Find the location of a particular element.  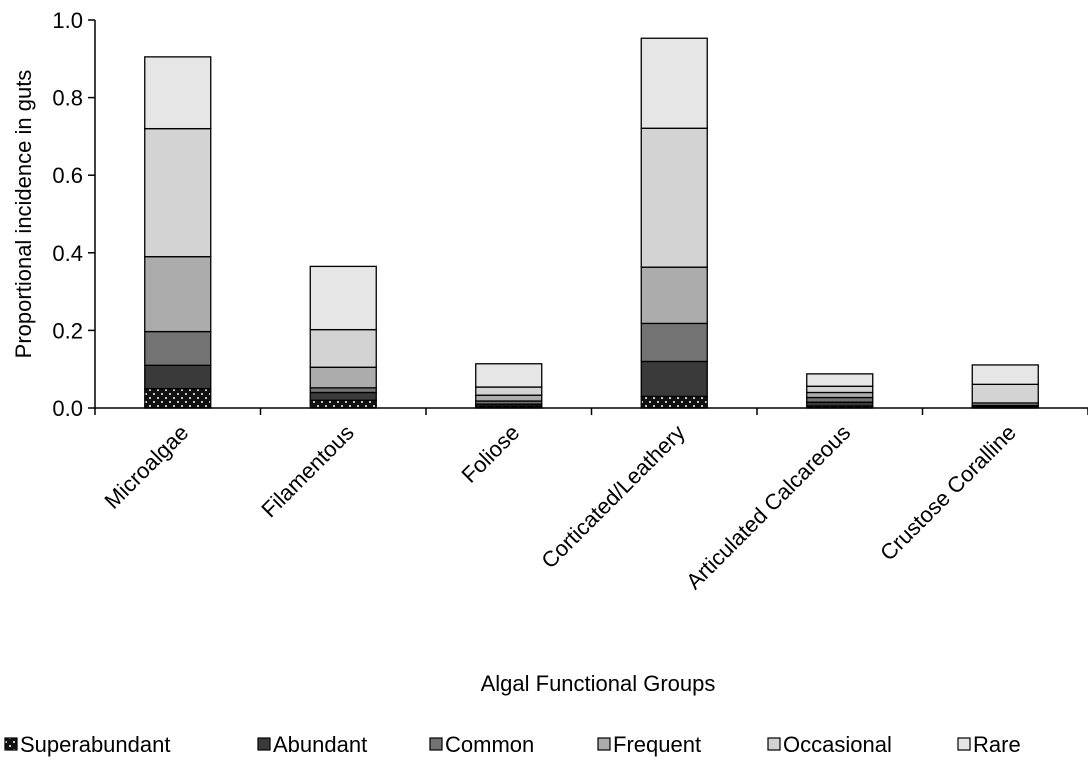

x-ticks-group is located at coordinates (591, 411).